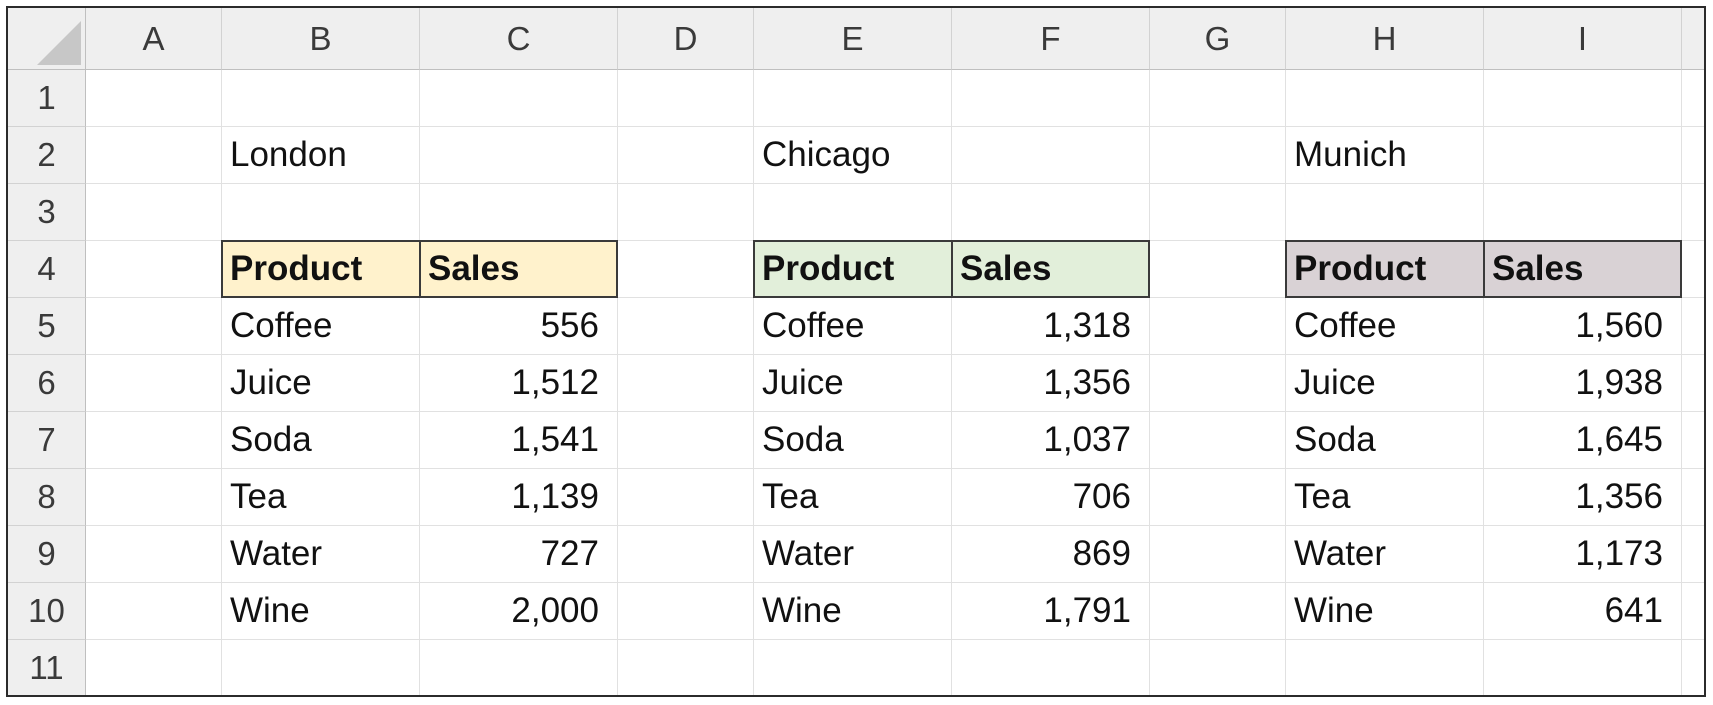 The width and height of the screenshot is (1713, 705). Describe the element at coordinates (1385, 611) in the screenshot. I see `cell-h10: Wine` at that location.